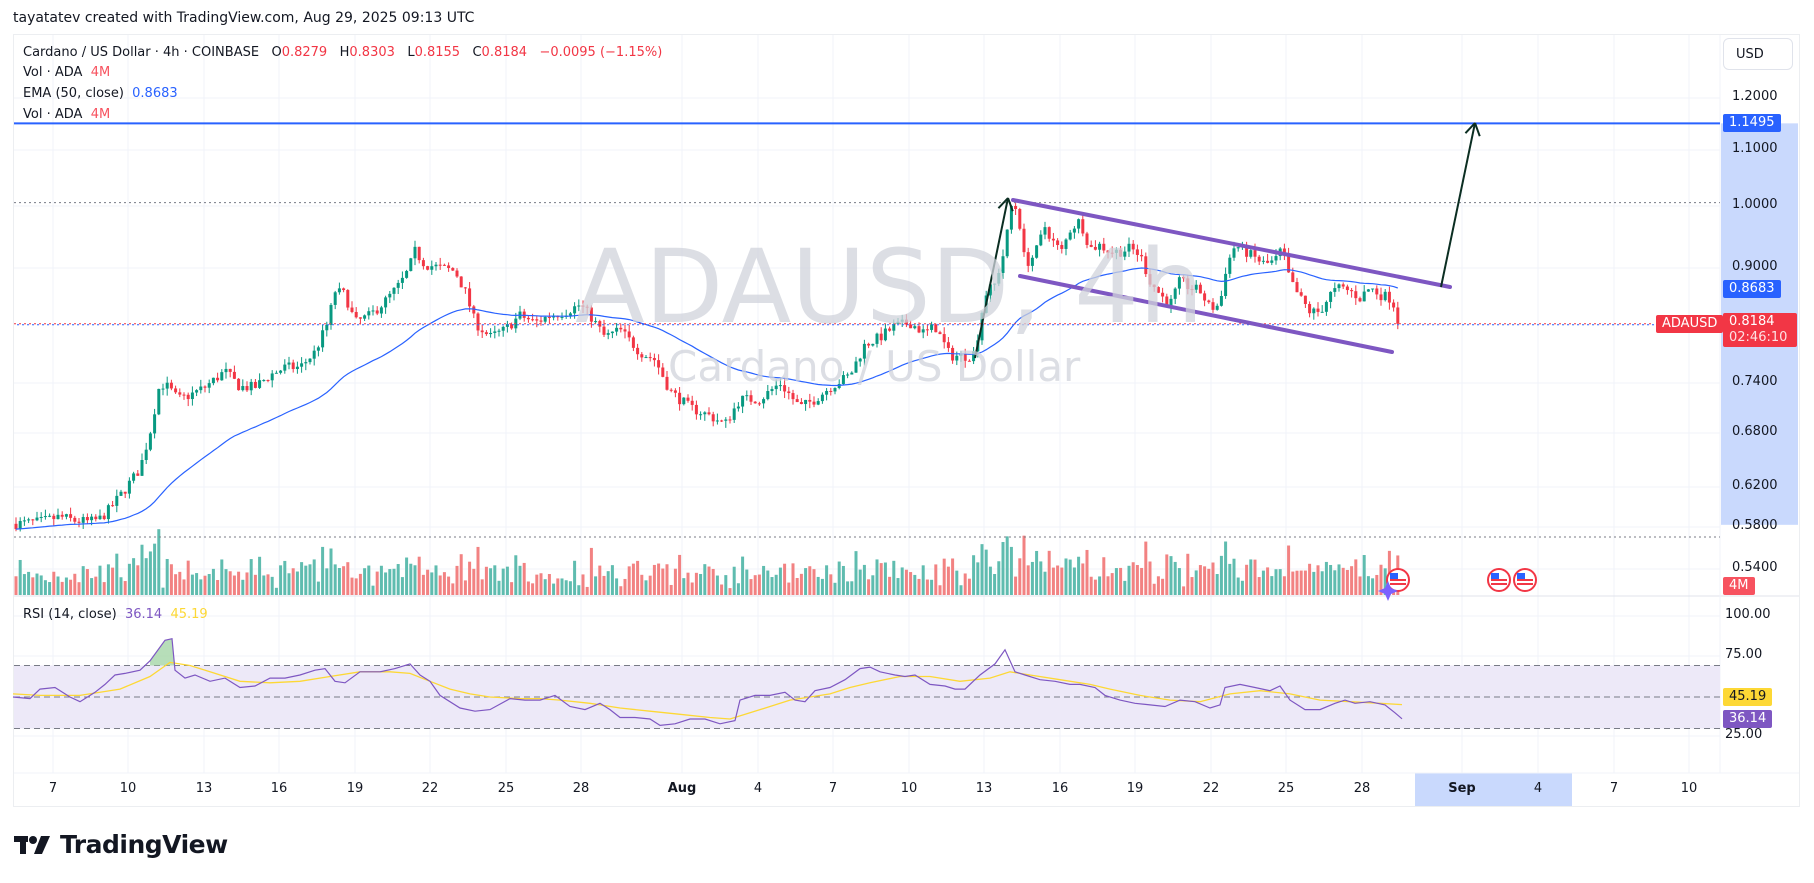 Image resolution: width=1814 pixels, height=883 pixels. What do you see at coordinates (991, 278) in the screenshot?
I see `flagpole-arrow` at bounding box center [991, 278].